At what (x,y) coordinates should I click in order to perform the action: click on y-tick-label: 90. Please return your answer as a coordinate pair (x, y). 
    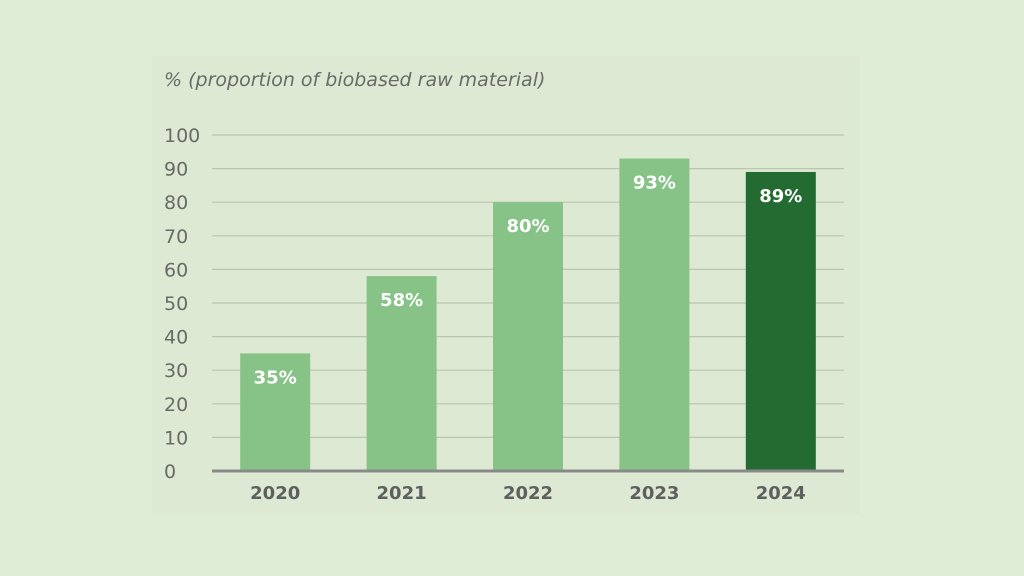
    Looking at the image, I should click on (176, 170).